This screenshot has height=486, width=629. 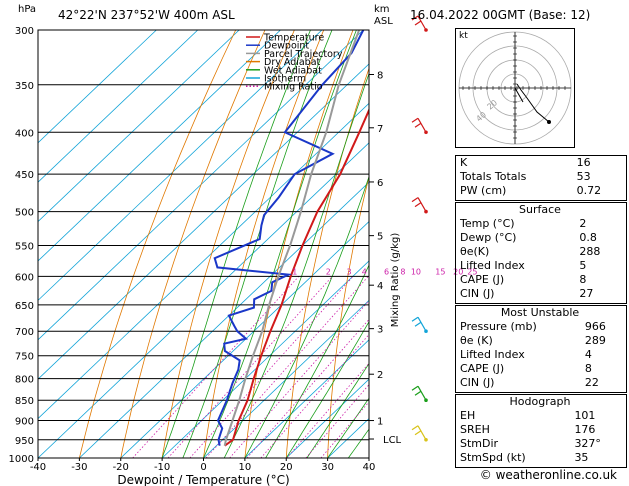 I want to click on table-row: SREH 176, so click(x=540, y=430).